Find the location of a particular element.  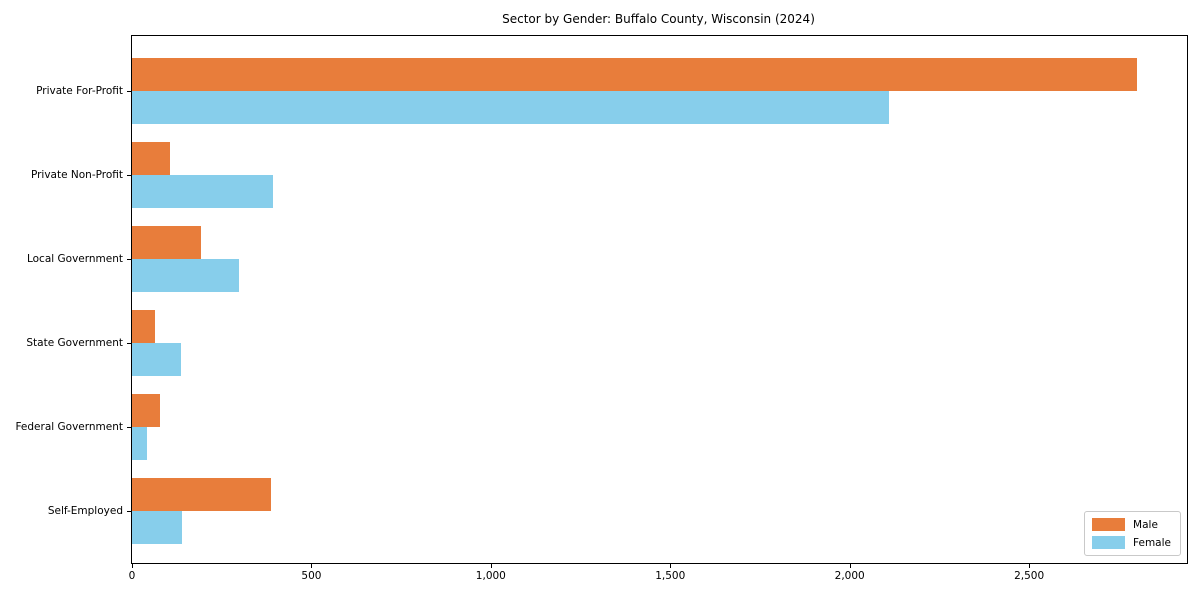

legend-label-male: Male is located at coordinates (1145, 524).